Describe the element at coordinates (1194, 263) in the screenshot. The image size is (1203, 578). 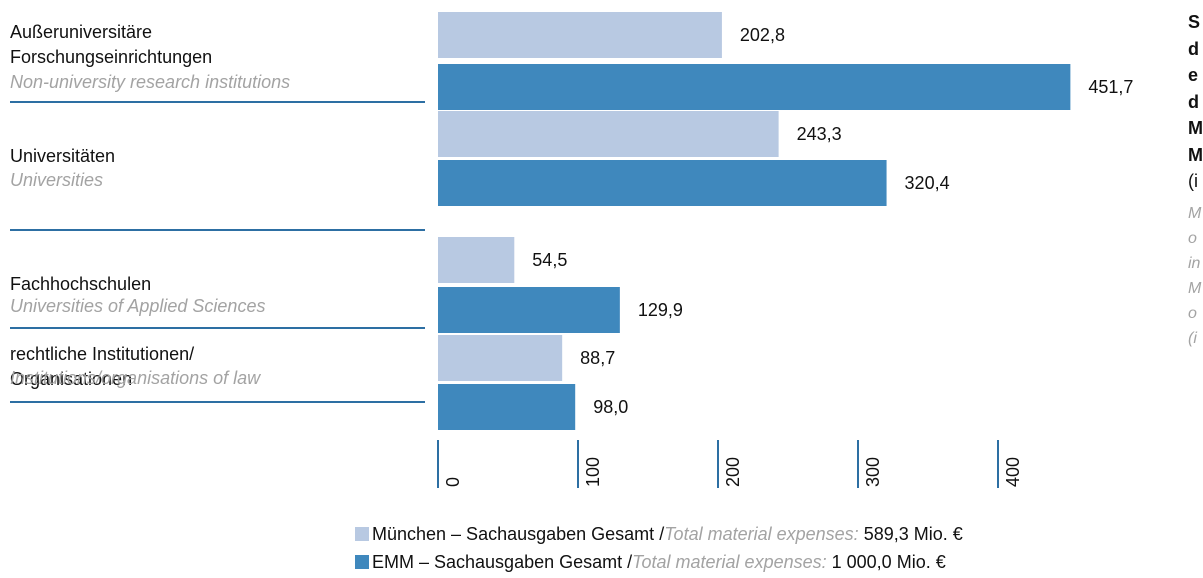
I see `side-subtitle: in` at that location.